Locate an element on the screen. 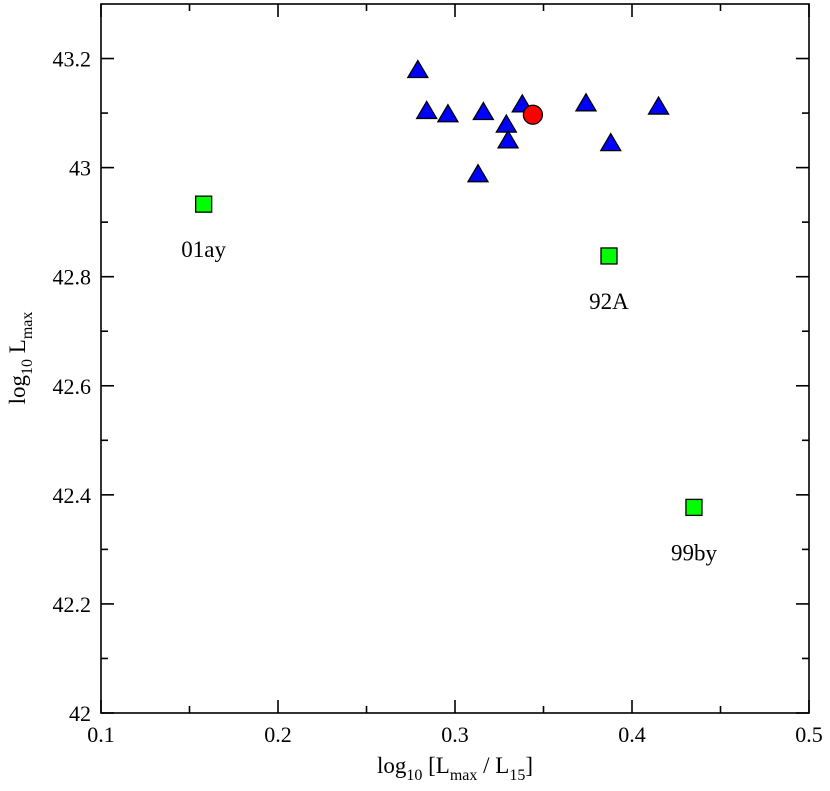  x-axis-title-base-subscript: 10 is located at coordinates (414, 775).